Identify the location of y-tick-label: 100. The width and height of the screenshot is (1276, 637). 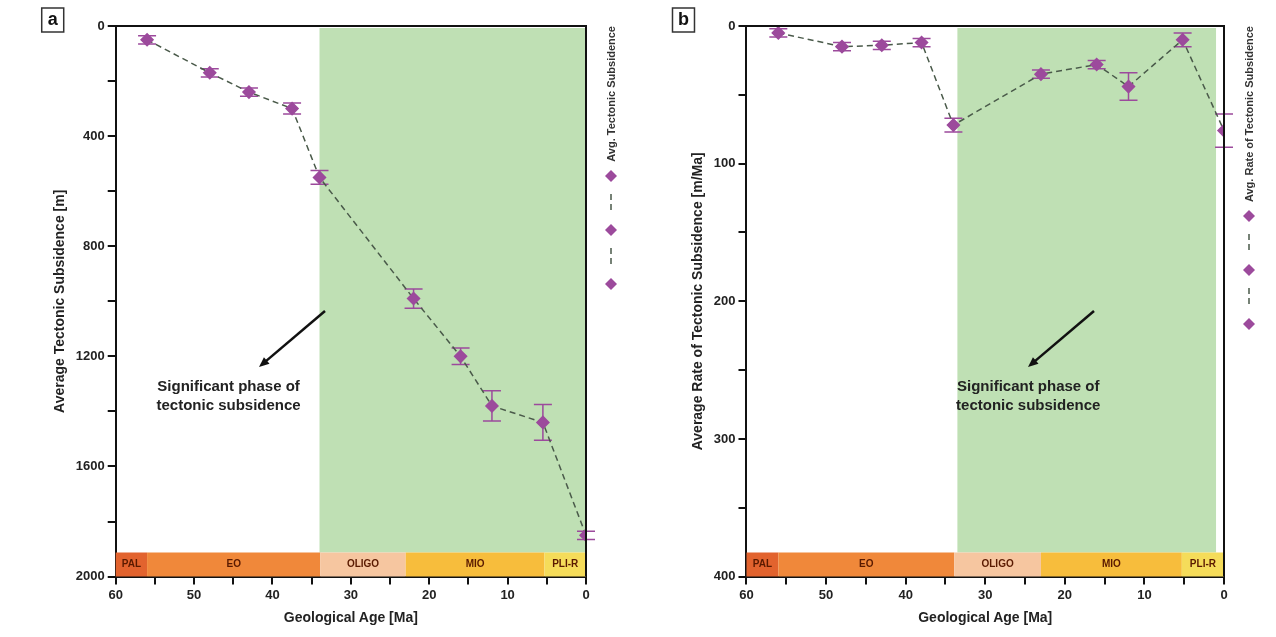
(724, 163).